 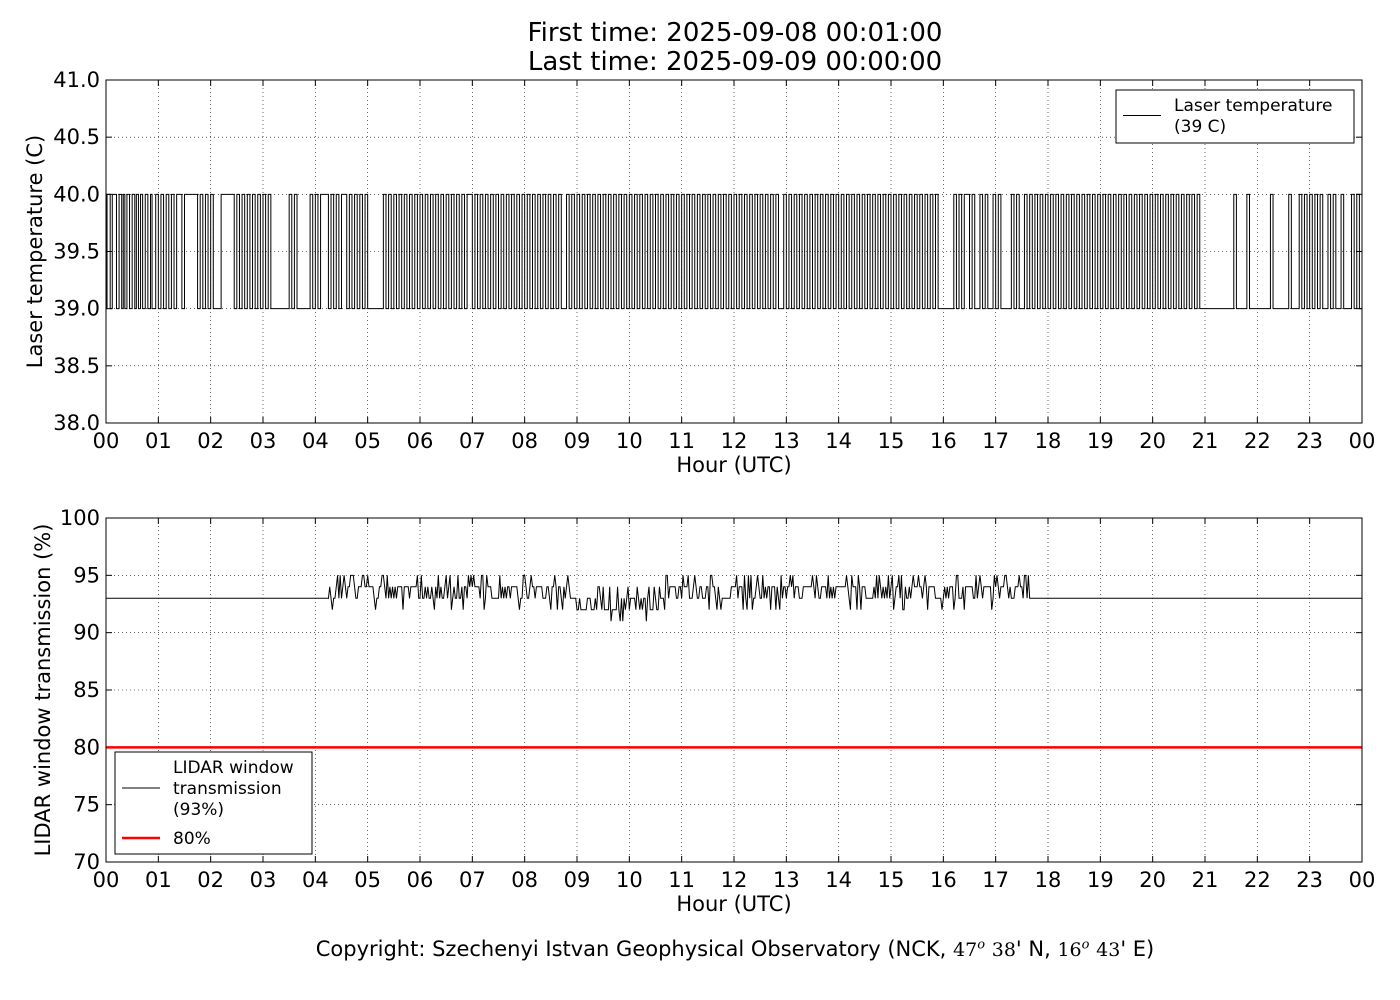 I want to click on y-tick-label: 100, so click(x=80, y=518).